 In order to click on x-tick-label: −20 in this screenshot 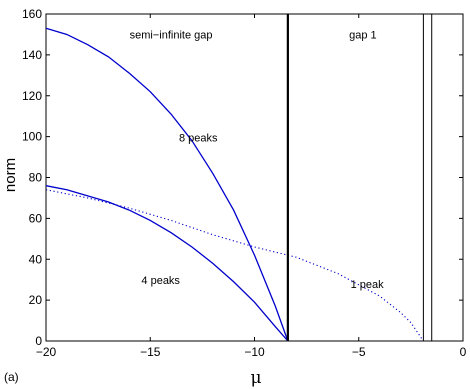, I will do `click(46, 352)`.